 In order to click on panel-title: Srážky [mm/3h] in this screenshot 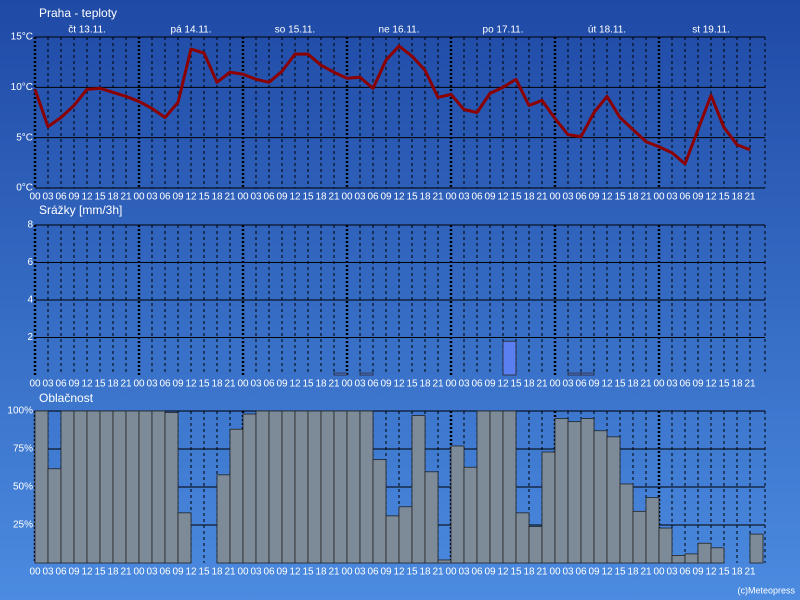, I will do `click(80, 210)`.